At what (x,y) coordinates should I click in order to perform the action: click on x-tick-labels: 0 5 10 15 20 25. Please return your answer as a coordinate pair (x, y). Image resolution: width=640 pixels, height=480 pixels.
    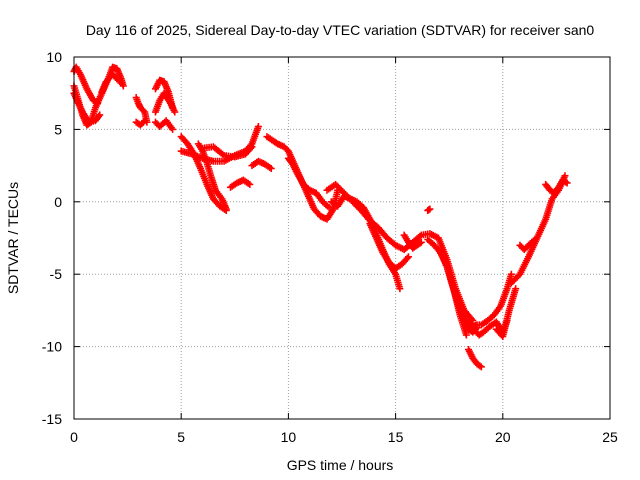
    Looking at the image, I should click on (344, 437).